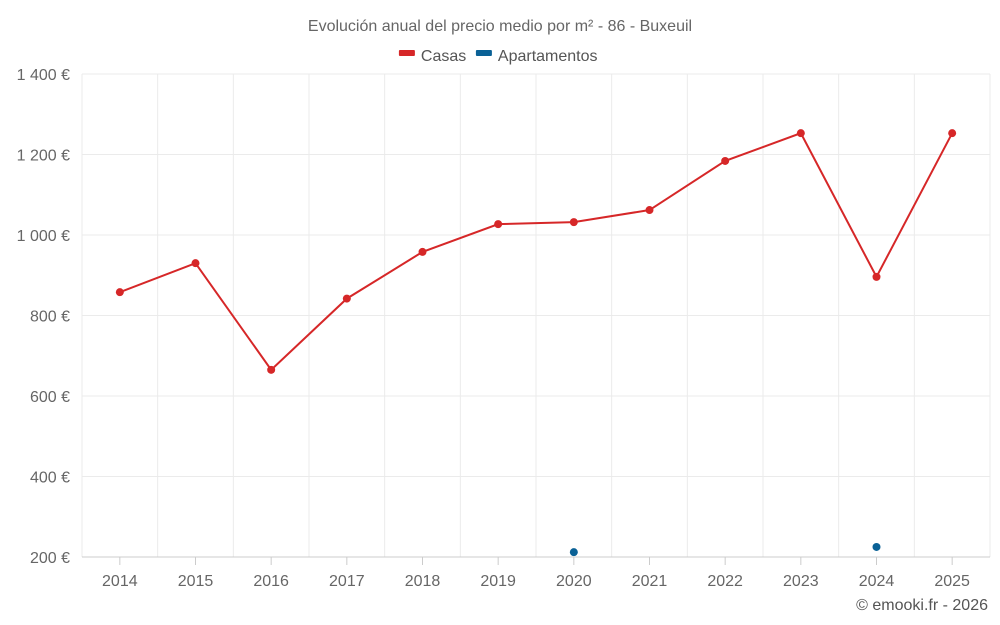 This screenshot has height=625, width=1000. Describe the element at coordinates (548, 56) in the screenshot. I see `legend-label-apartamentos: Apartamentos` at that location.